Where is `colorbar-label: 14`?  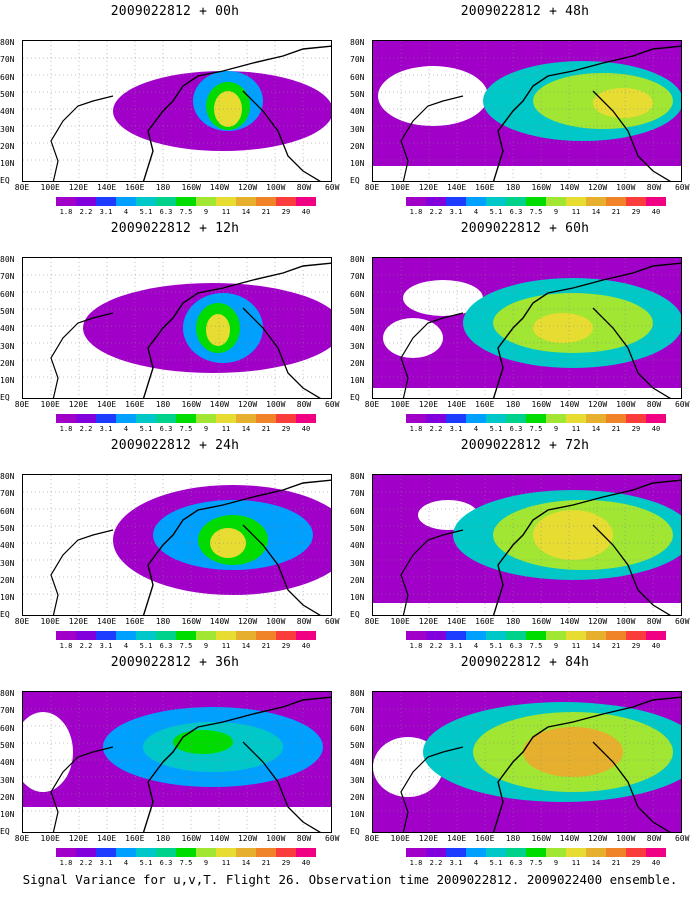
colorbar-label: 14 is located at coordinates (246, 429).